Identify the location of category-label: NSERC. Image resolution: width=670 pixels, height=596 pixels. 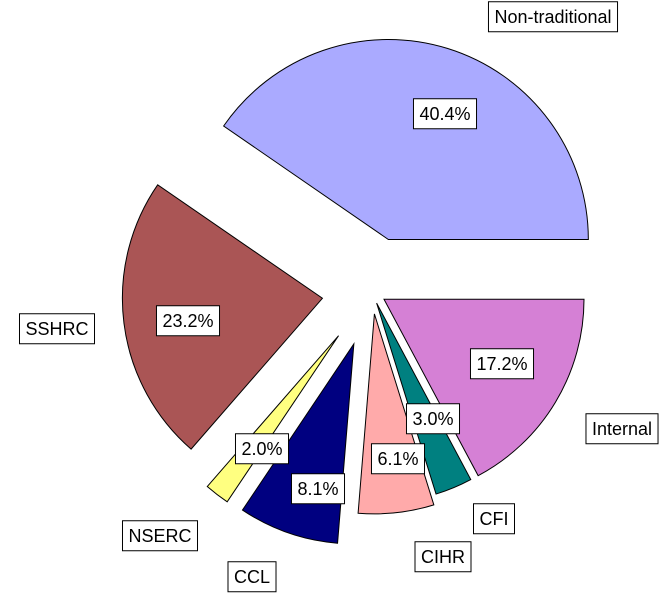
(159, 536).